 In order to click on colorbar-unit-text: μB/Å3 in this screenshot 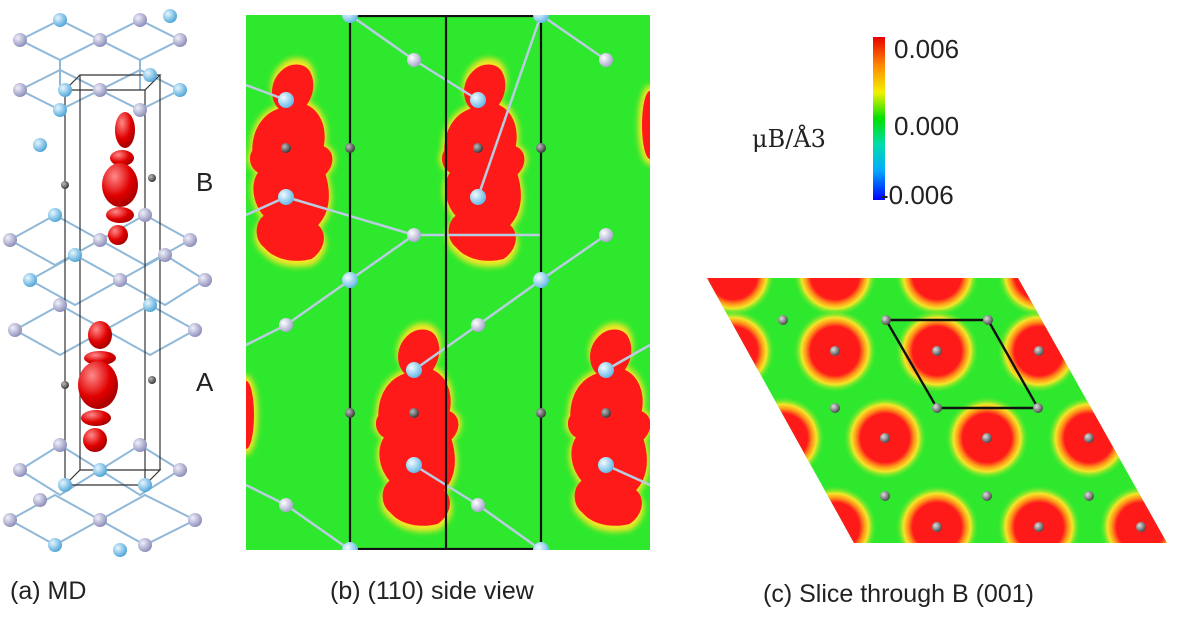, I will do `click(789, 139)`.